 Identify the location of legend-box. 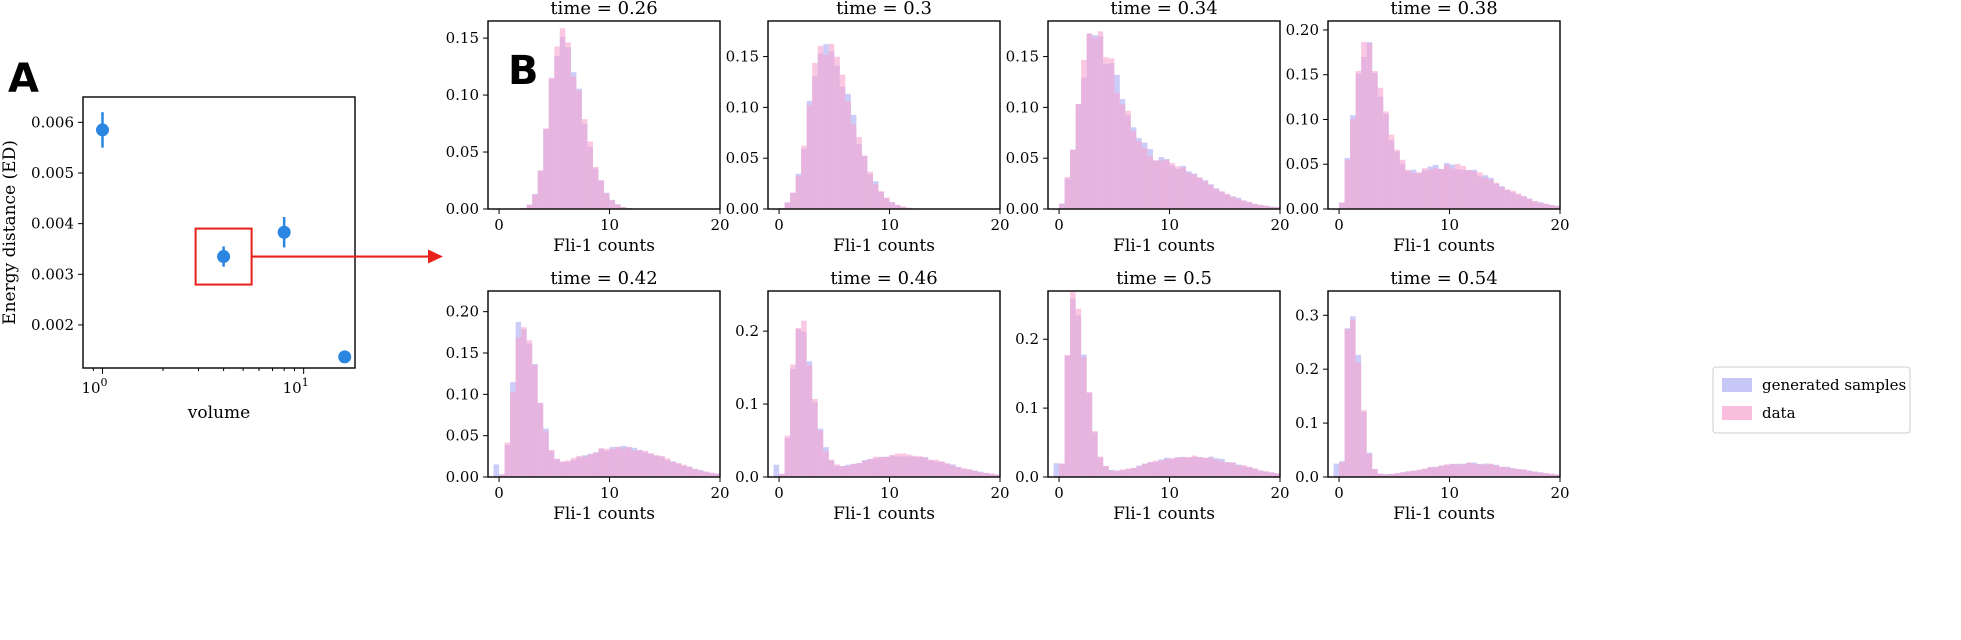
(1811, 400).